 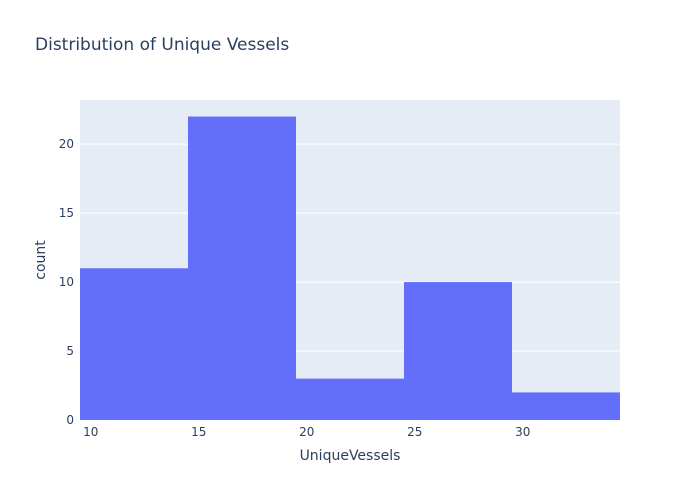 I want to click on x-tick-label: 30, so click(x=522, y=432).